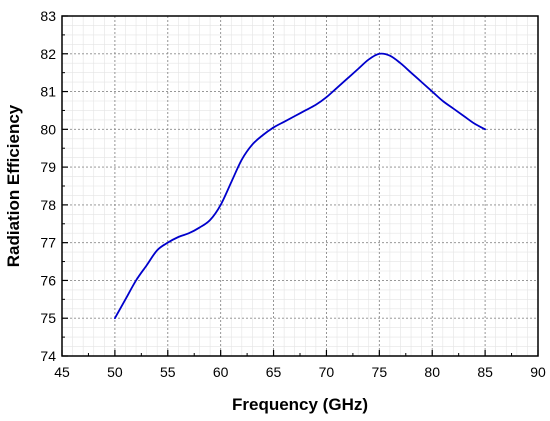  I want to click on x-tick-label: 70, so click(327, 372).